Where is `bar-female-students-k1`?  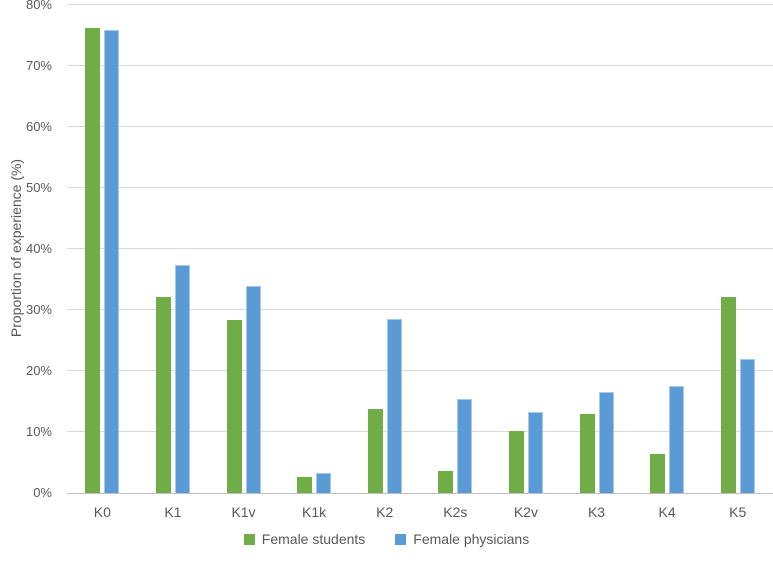 bar-female-students-k1 is located at coordinates (163, 395).